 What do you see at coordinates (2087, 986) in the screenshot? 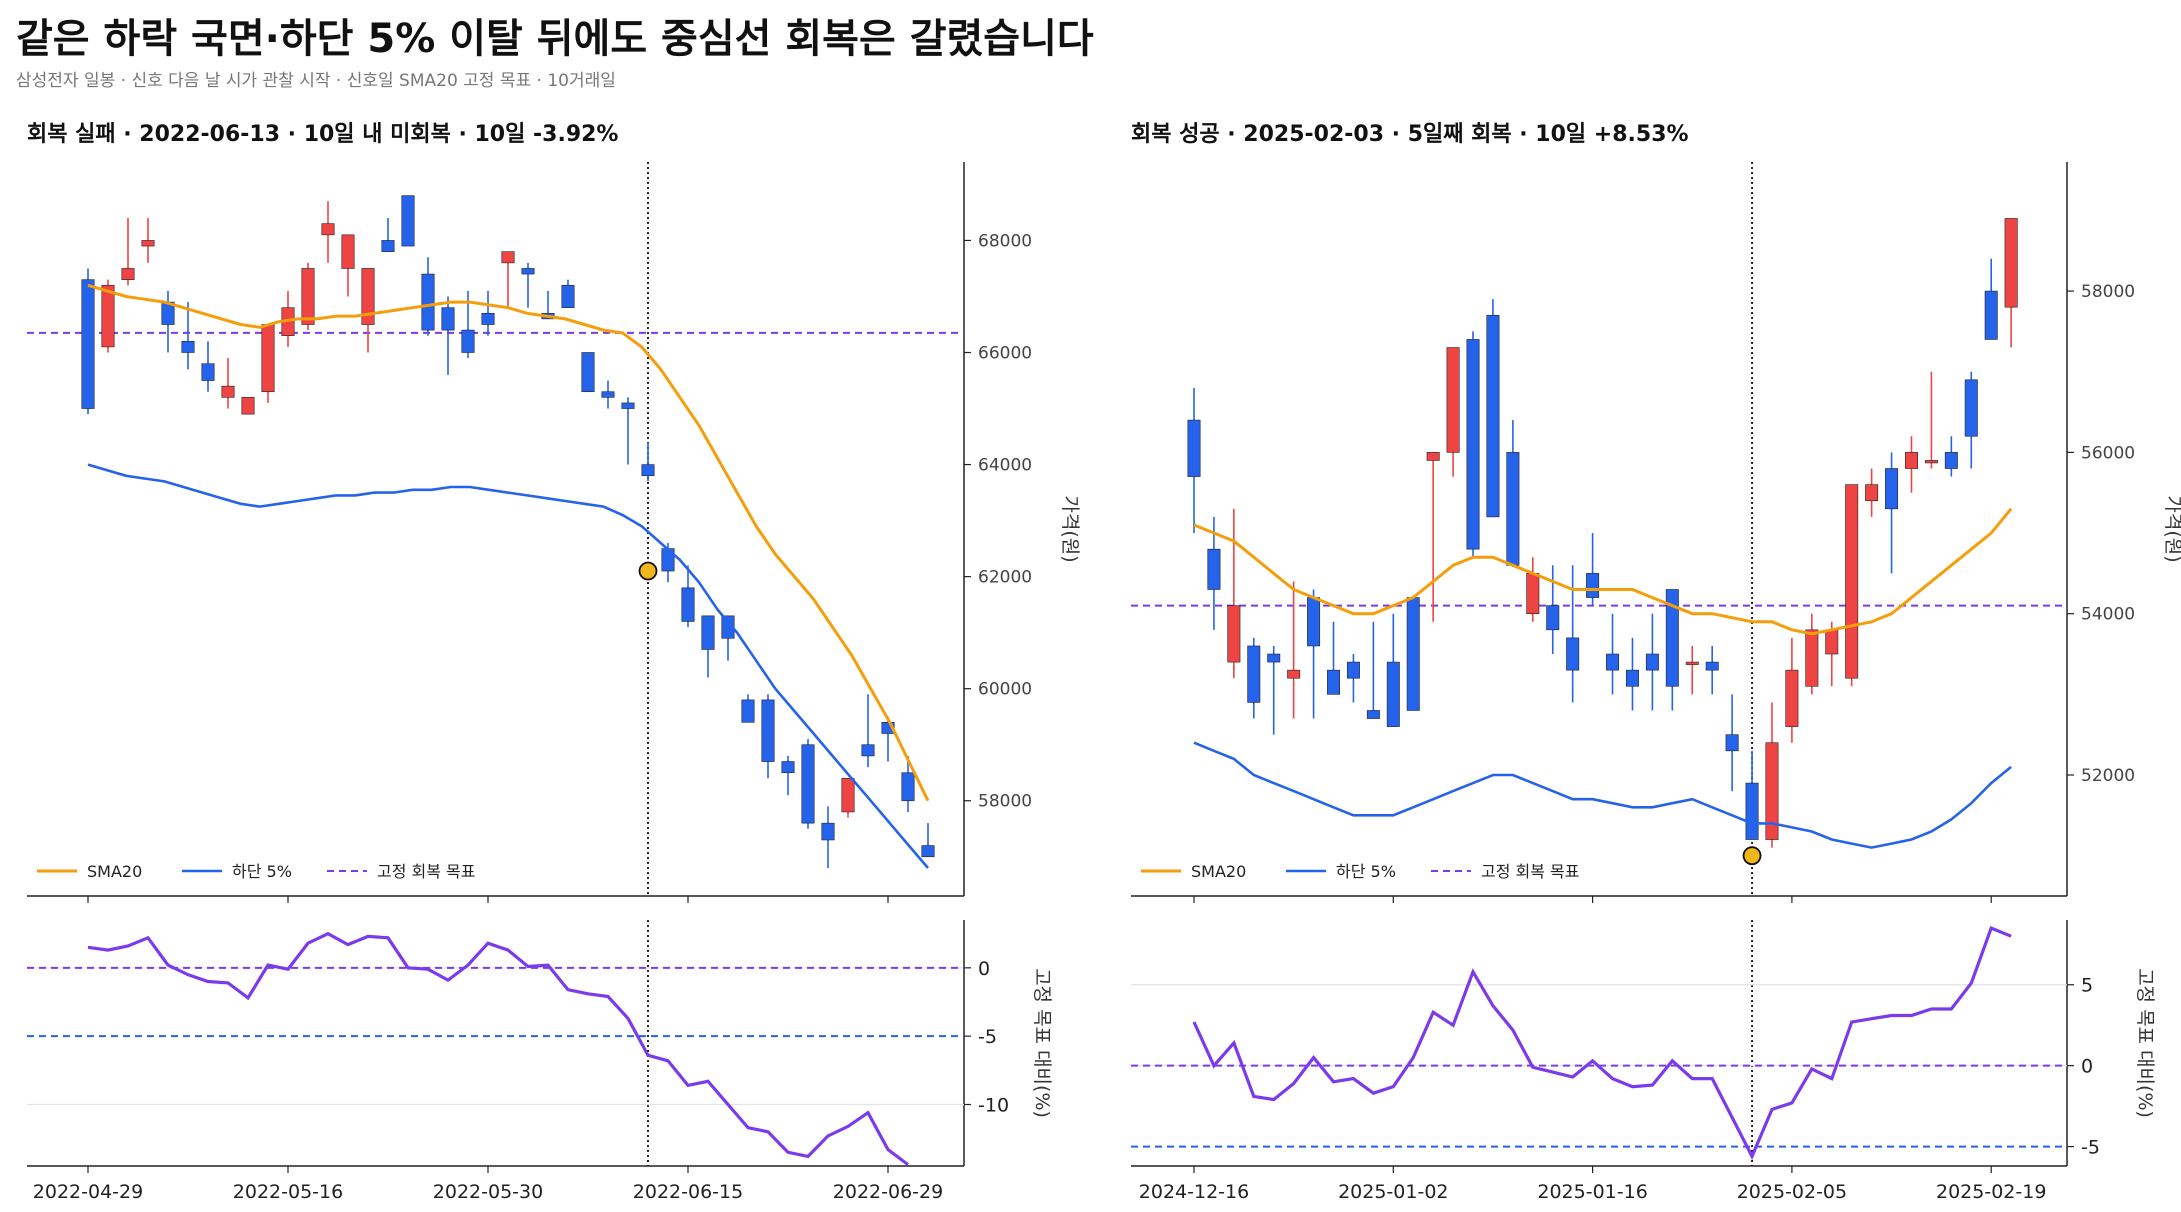
I see `dev-y-tick-label: 5` at bounding box center [2087, 986].